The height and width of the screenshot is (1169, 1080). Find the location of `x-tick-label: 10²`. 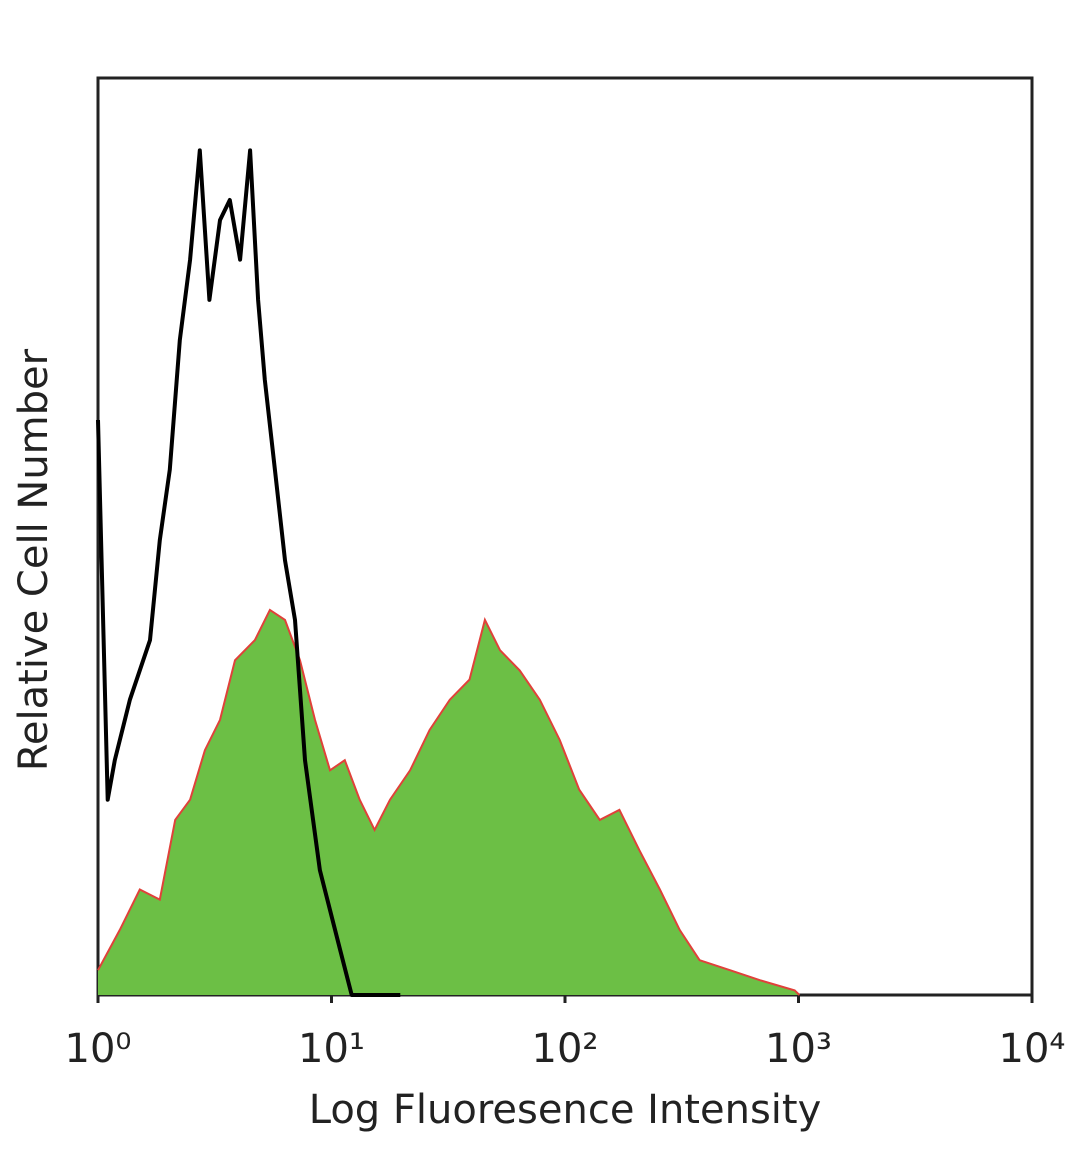

x-tick-label: 10² is located at coordinates (565, 1049).